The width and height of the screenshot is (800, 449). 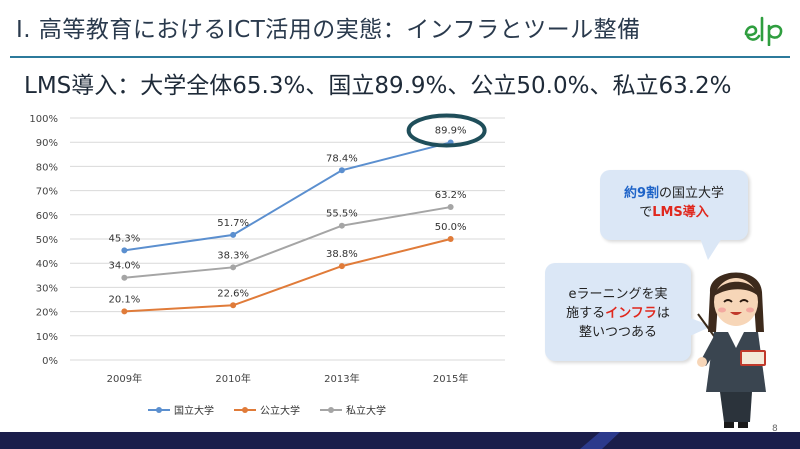 I want to click on speech-bubble-infrastructure: eラーニングを実 施するインフラは 整いつつある, so click(x=618, y=312).